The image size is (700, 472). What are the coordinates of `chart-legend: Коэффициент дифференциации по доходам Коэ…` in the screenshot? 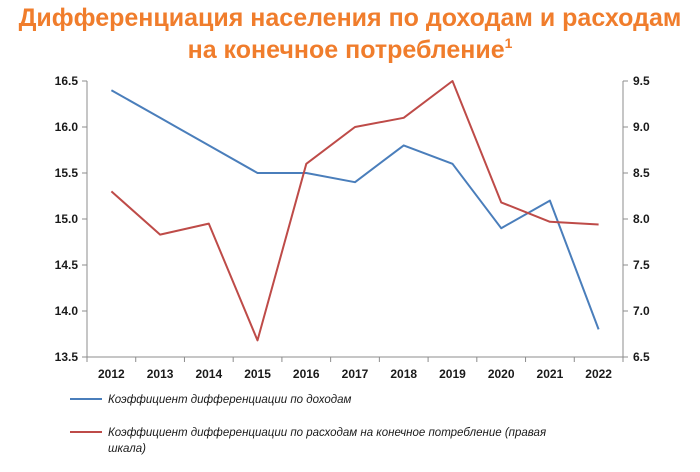 It's located at (308, 424).